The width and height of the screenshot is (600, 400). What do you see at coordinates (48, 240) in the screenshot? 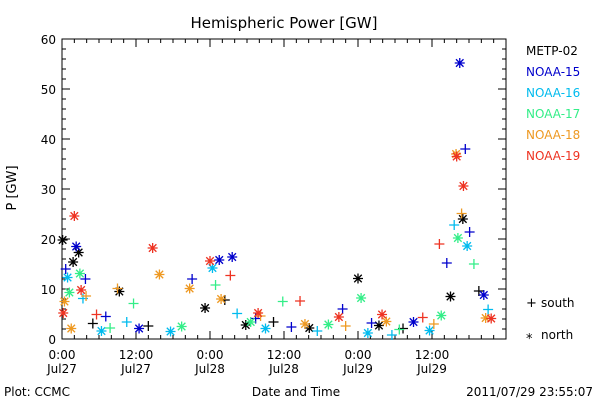
I see `y-tick-label: 20` at bounding box center [48, 240].